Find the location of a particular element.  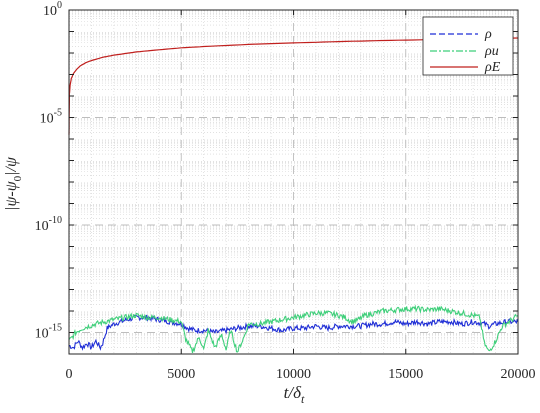

x-tick-label: 20000 is located at coordinates (518, 374).